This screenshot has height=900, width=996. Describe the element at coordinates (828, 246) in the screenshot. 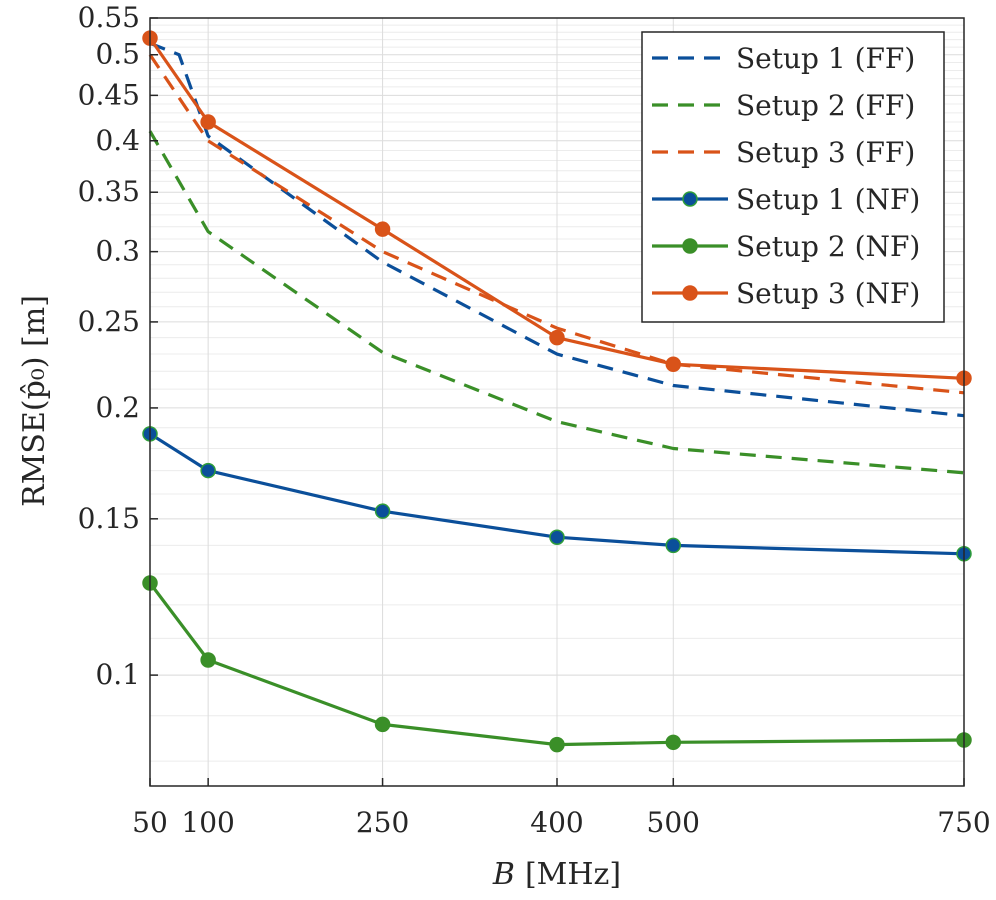

I see `legend-label: Setup 2 (NF)` at that location.